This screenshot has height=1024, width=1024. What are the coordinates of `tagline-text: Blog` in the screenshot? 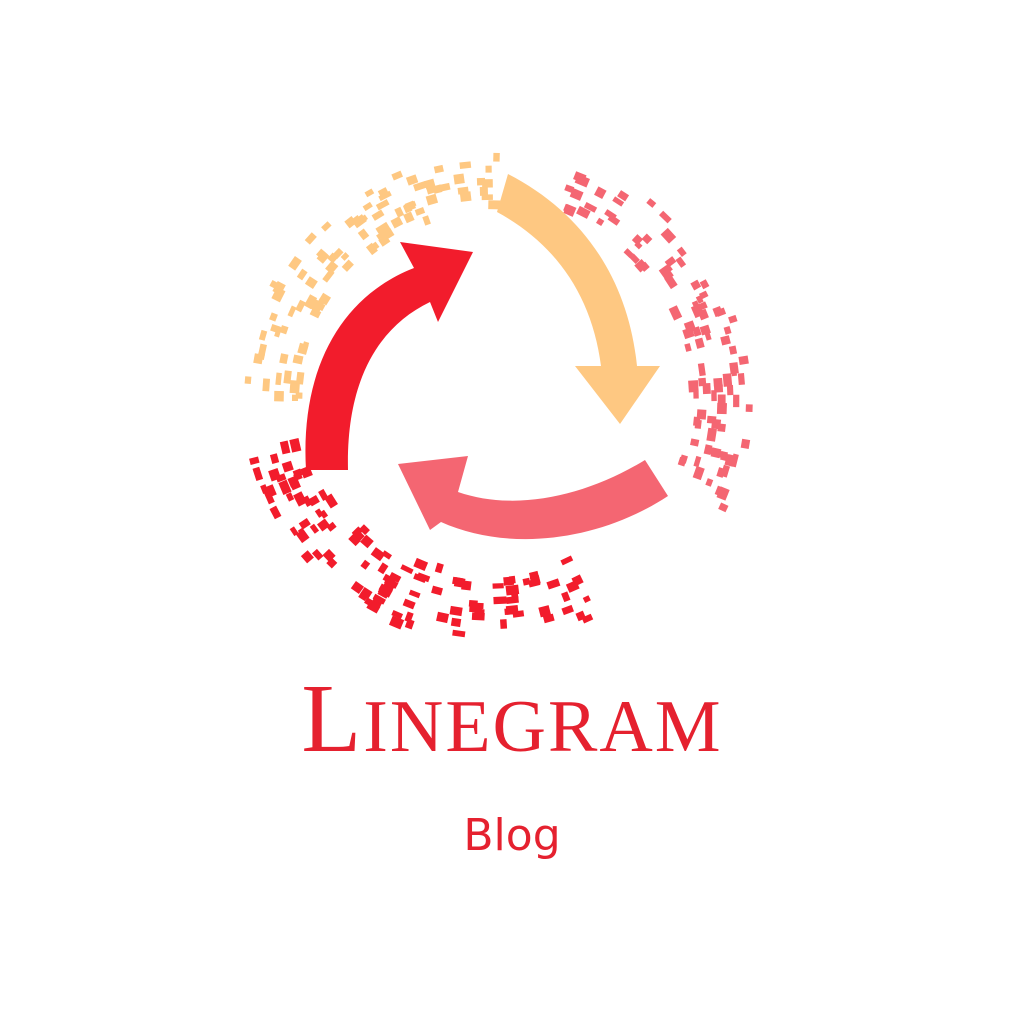 It's located at (512, 835).